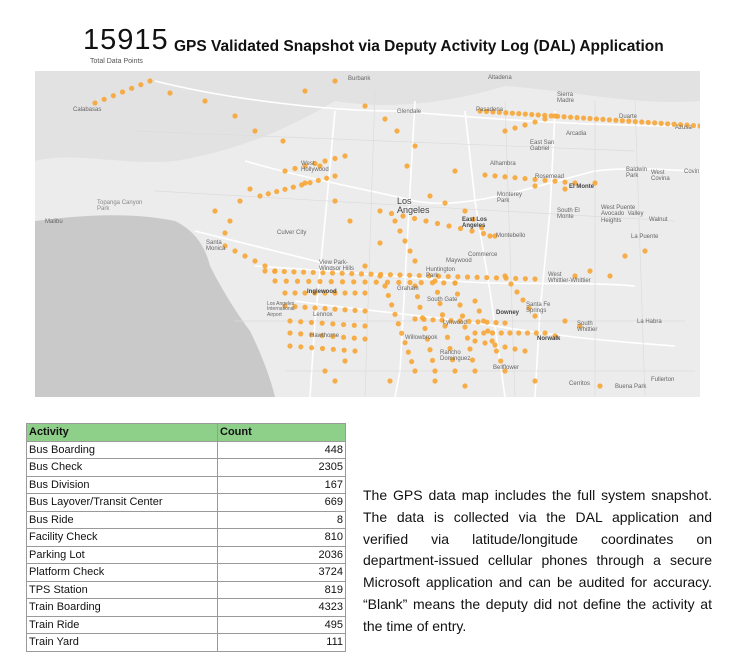 This screenshot has height=658, width=737. Describe the element at coordinates (441, 273) in the screenshot. I see `map-label-huntington-park: Huntington Park` at that location.